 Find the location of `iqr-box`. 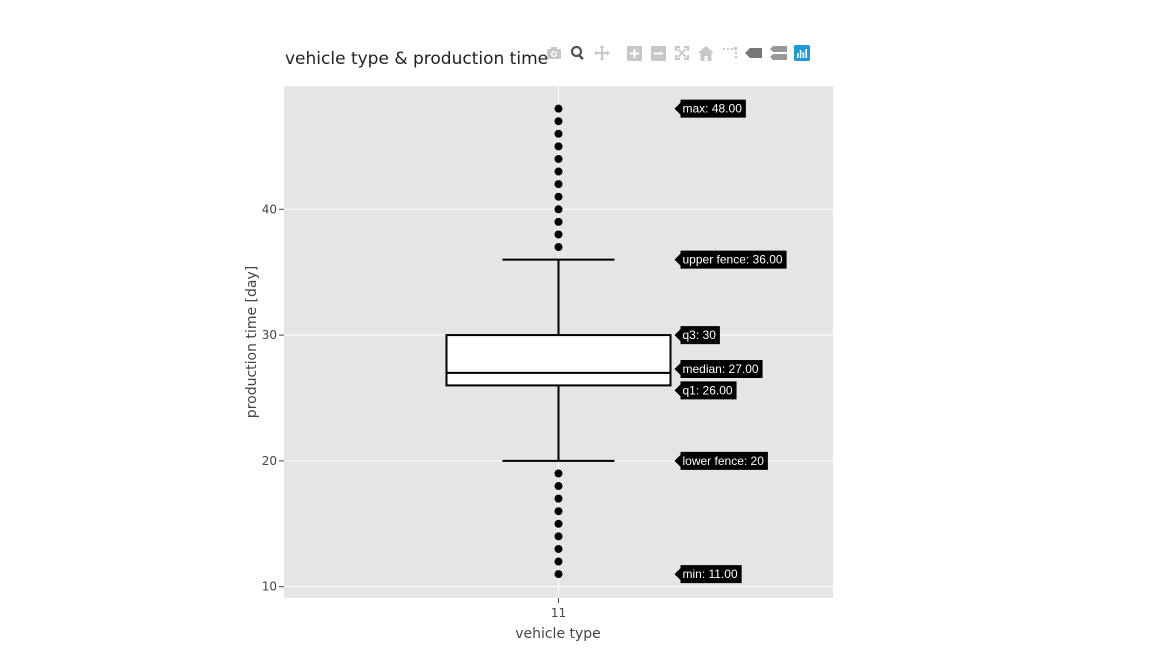

iqr-box is located at coordinates (558, 360).